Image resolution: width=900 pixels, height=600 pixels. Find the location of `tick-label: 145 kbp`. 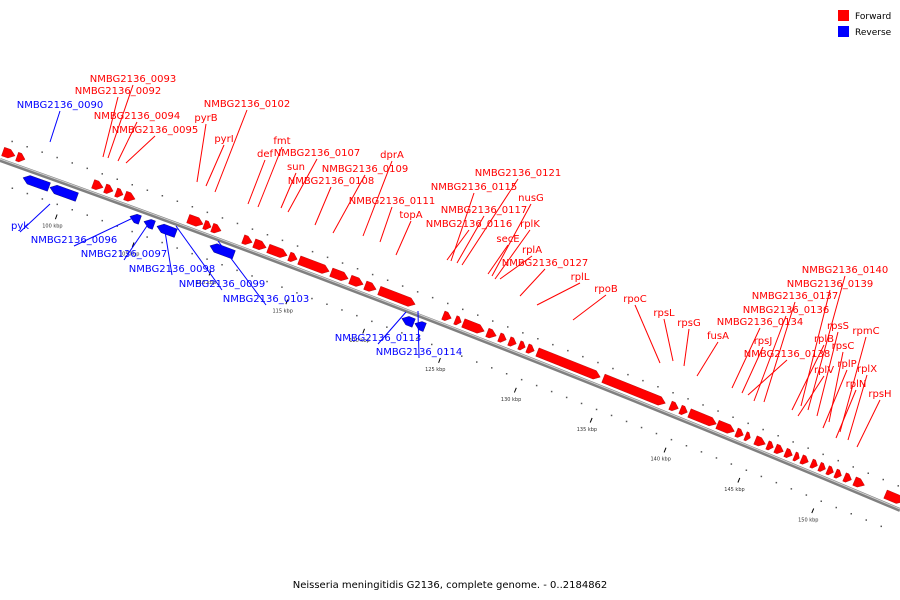

tick-label: 145 kbp is located at coordinates (734, 490).